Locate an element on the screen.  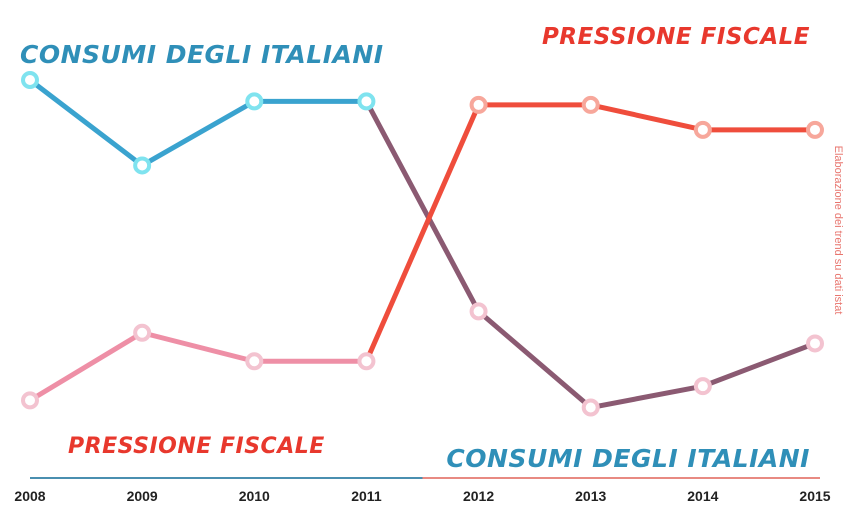
x-tick-label: 2011 is located at coordinates (366, 496).